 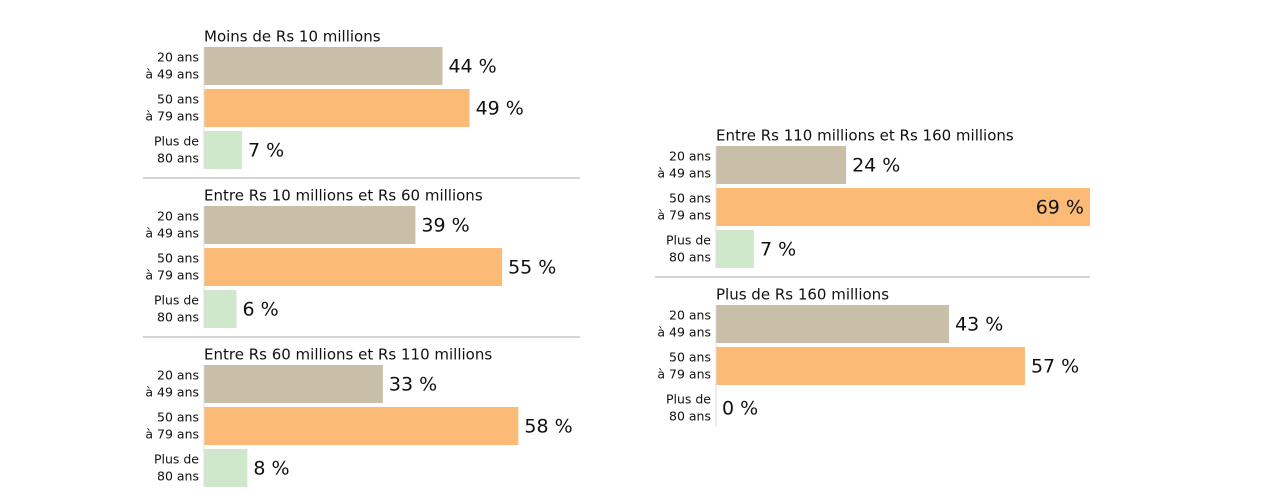 I want to click on value-label: 44 %, so click(x=472, y=67).